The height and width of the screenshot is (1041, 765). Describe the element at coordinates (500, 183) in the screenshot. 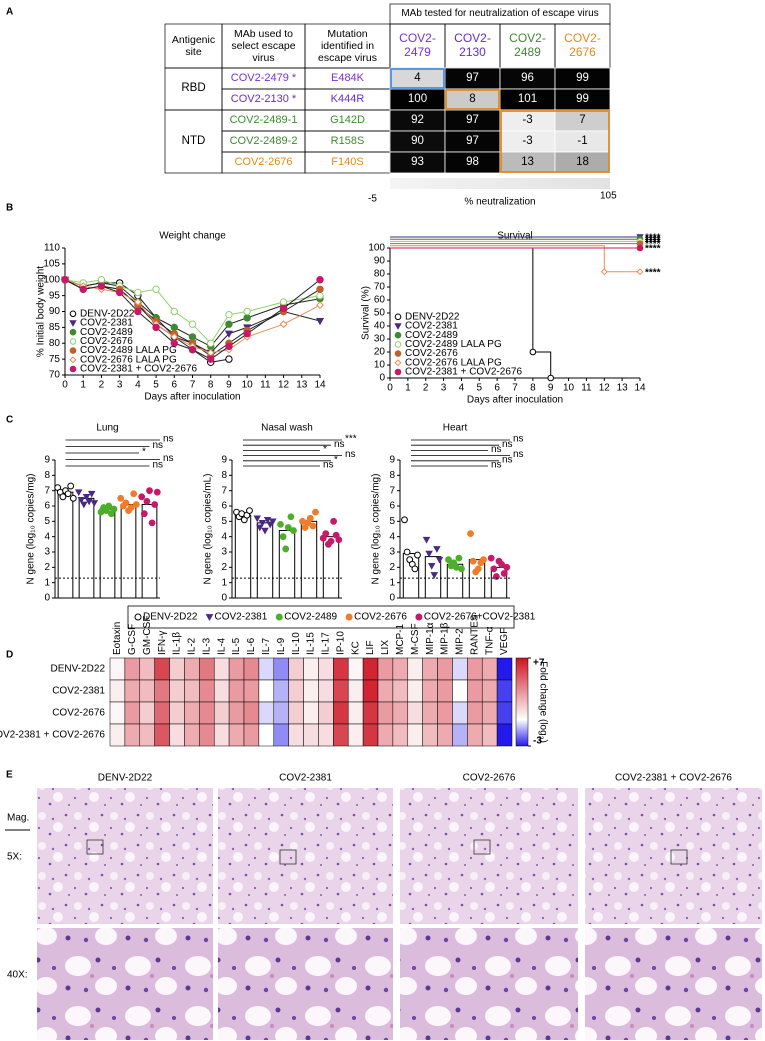

I see `scale-bar` at that location.